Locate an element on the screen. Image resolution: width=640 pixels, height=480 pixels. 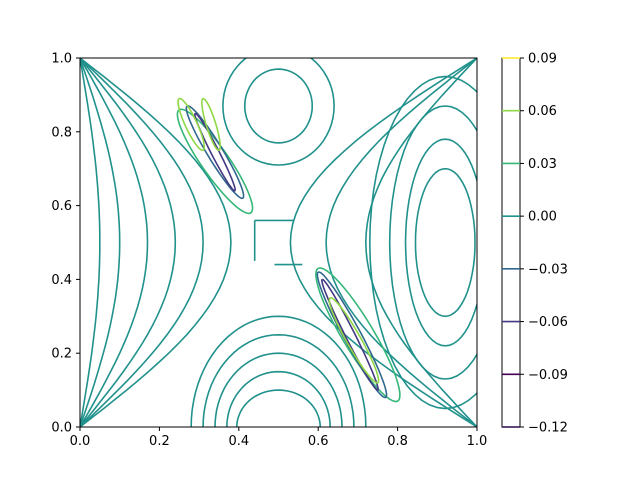
colorbar-tick-label: −0.06 is located at coordinates (548, 322).